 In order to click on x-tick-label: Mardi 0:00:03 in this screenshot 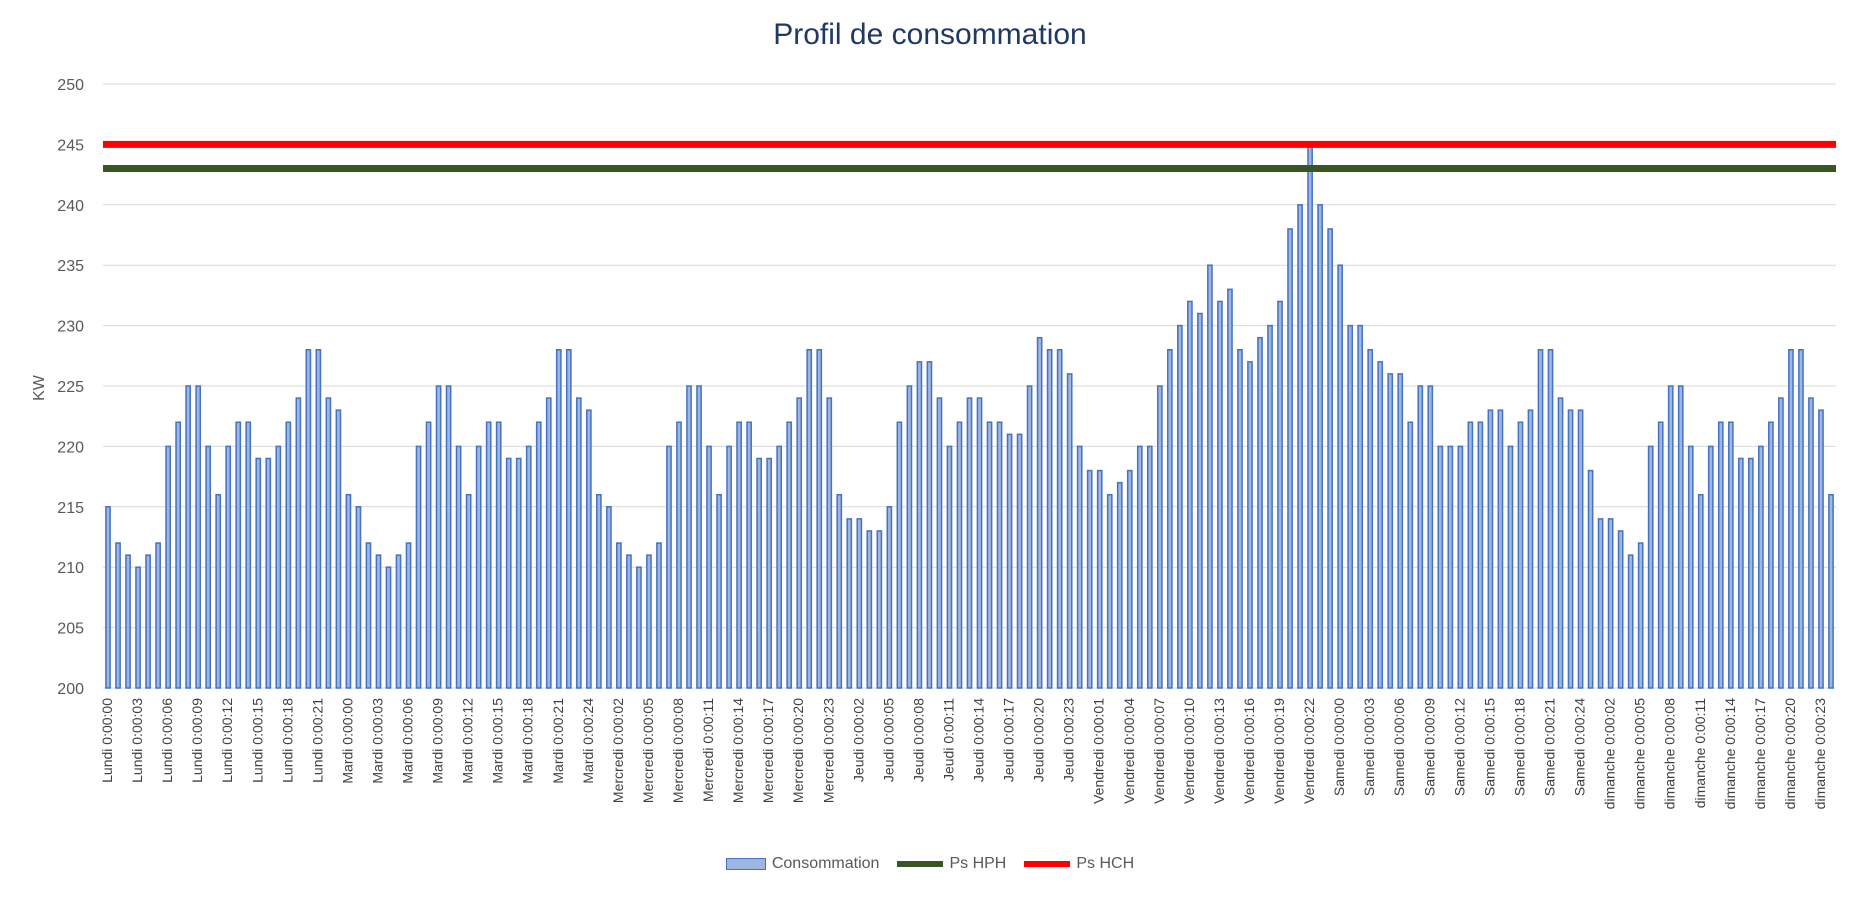, I will do `click(377, 741)`.